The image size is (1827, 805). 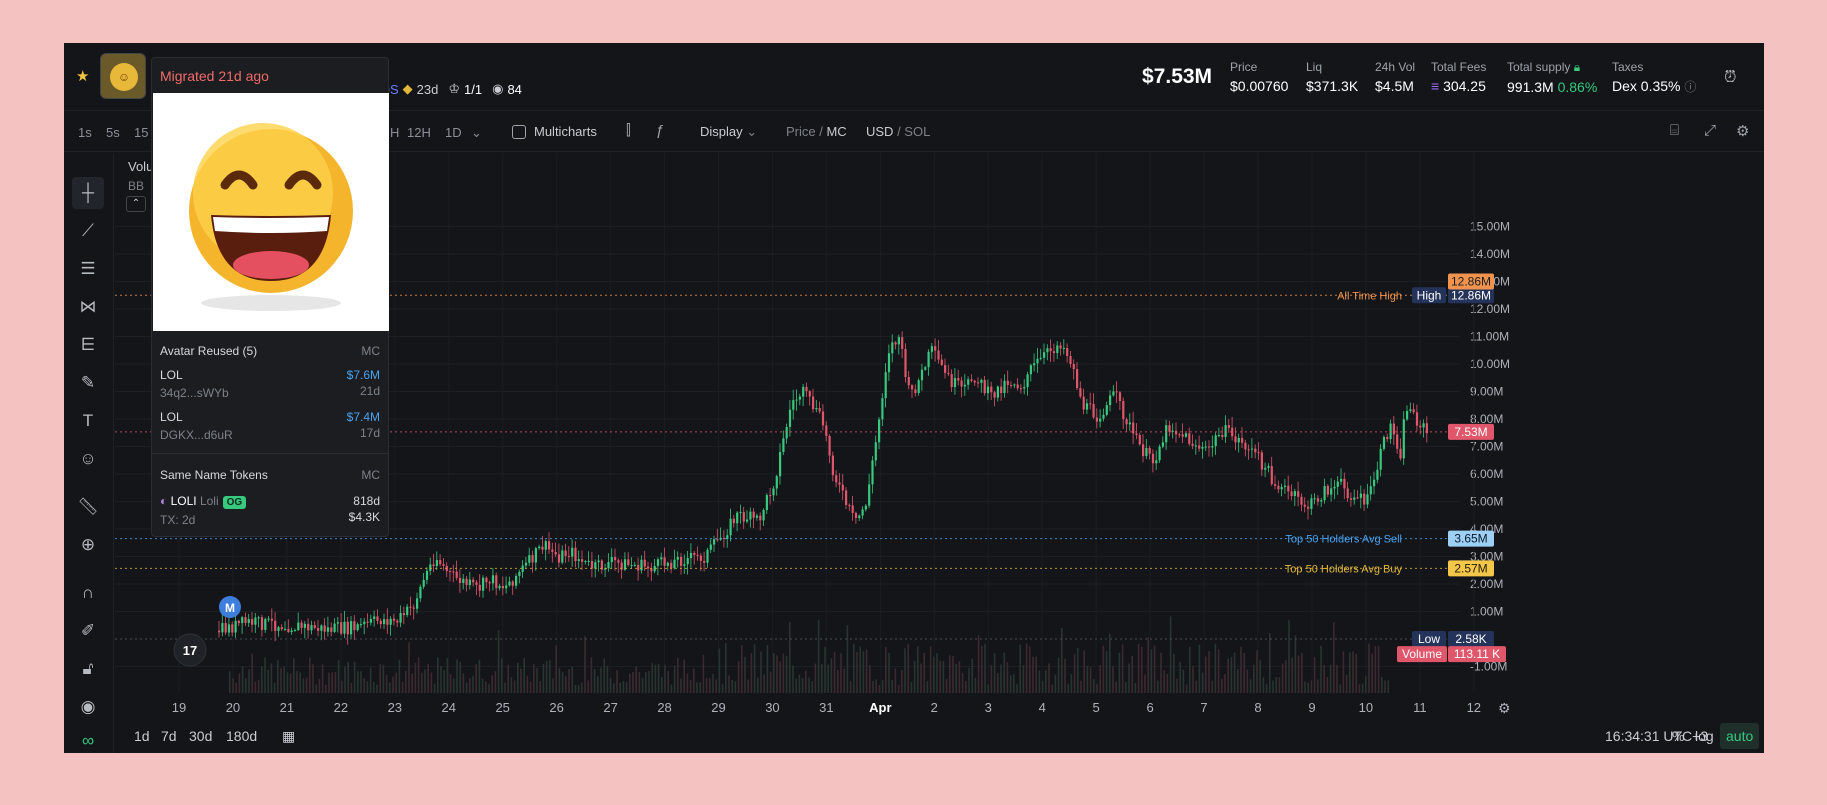 What do you see at coordinates (88, 193) in the screenshot?
I see `crosshair-icon: ┼` at bounding box center [88, 193].